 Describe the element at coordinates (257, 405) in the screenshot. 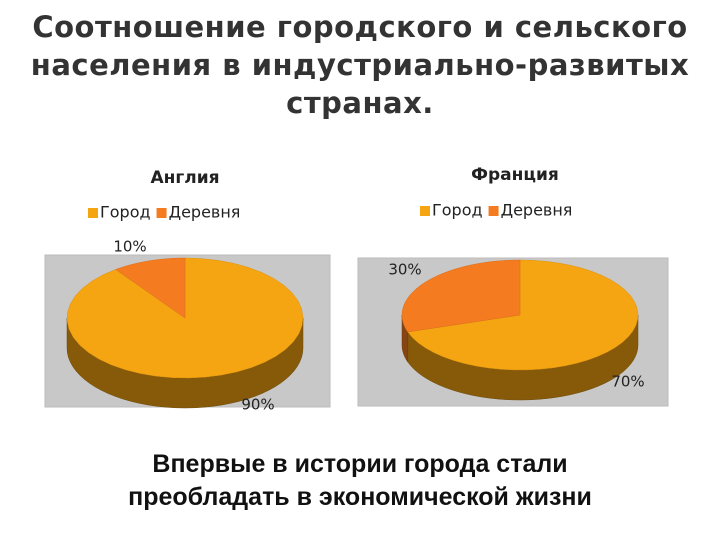

I see `data-label: 90%` at that location.